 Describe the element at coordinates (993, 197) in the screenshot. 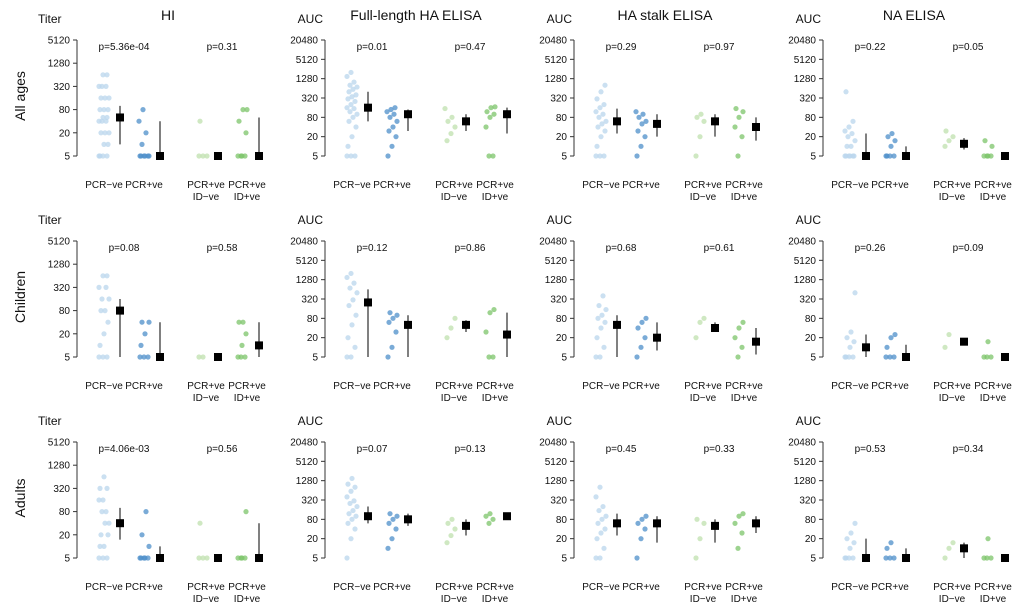

I see `group-label-sub: ID+ve` at that location.